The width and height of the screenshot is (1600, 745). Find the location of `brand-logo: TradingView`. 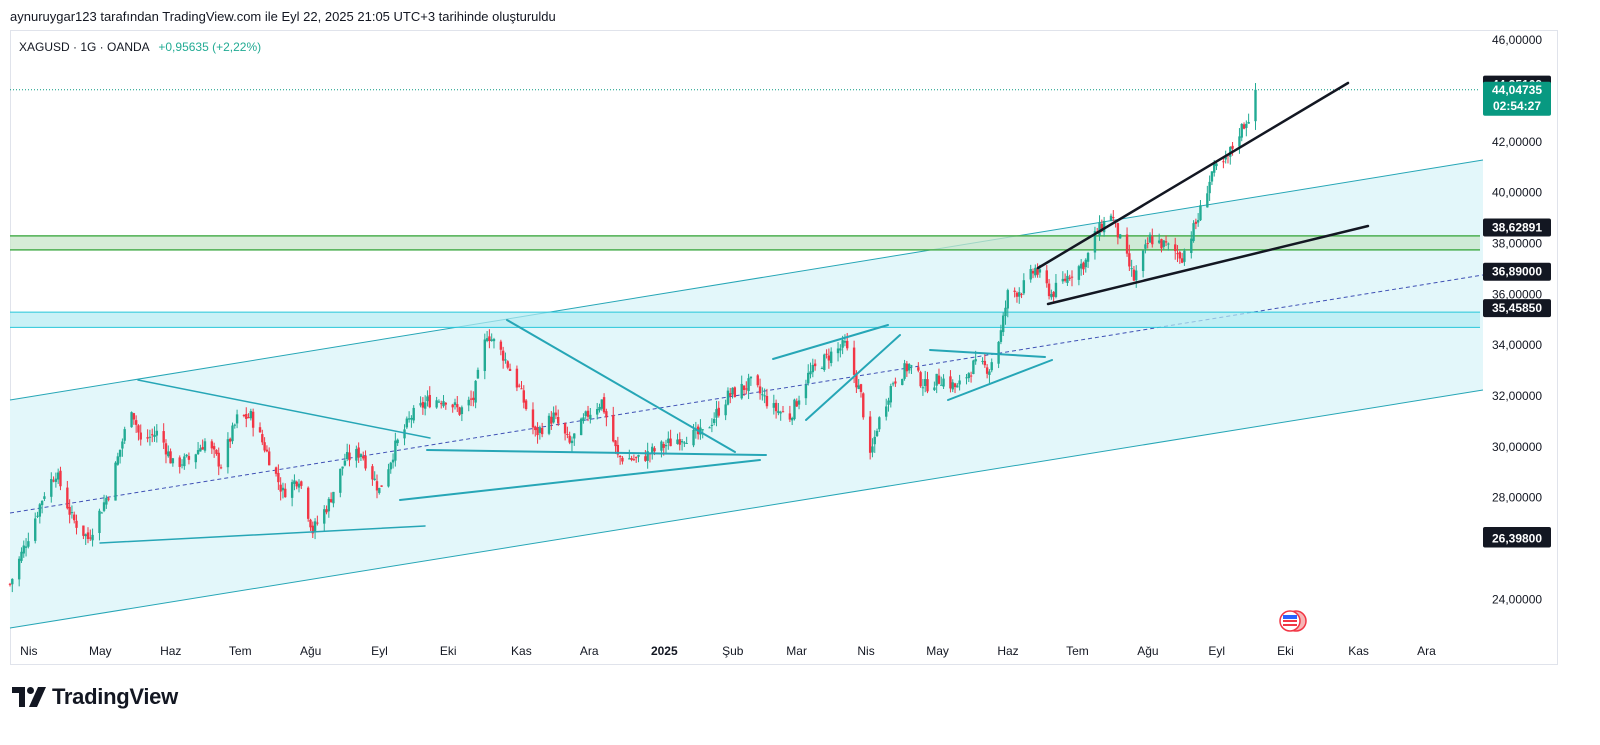

brand-logo: TradingView is located at coordinates (95, 697).